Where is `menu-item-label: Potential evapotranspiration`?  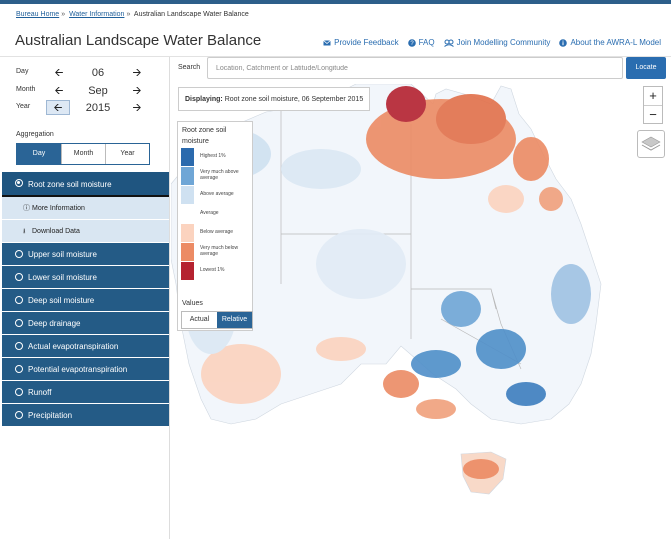
menu-item-label: Potential evapotranspiration is located at coordinates (78, 369).